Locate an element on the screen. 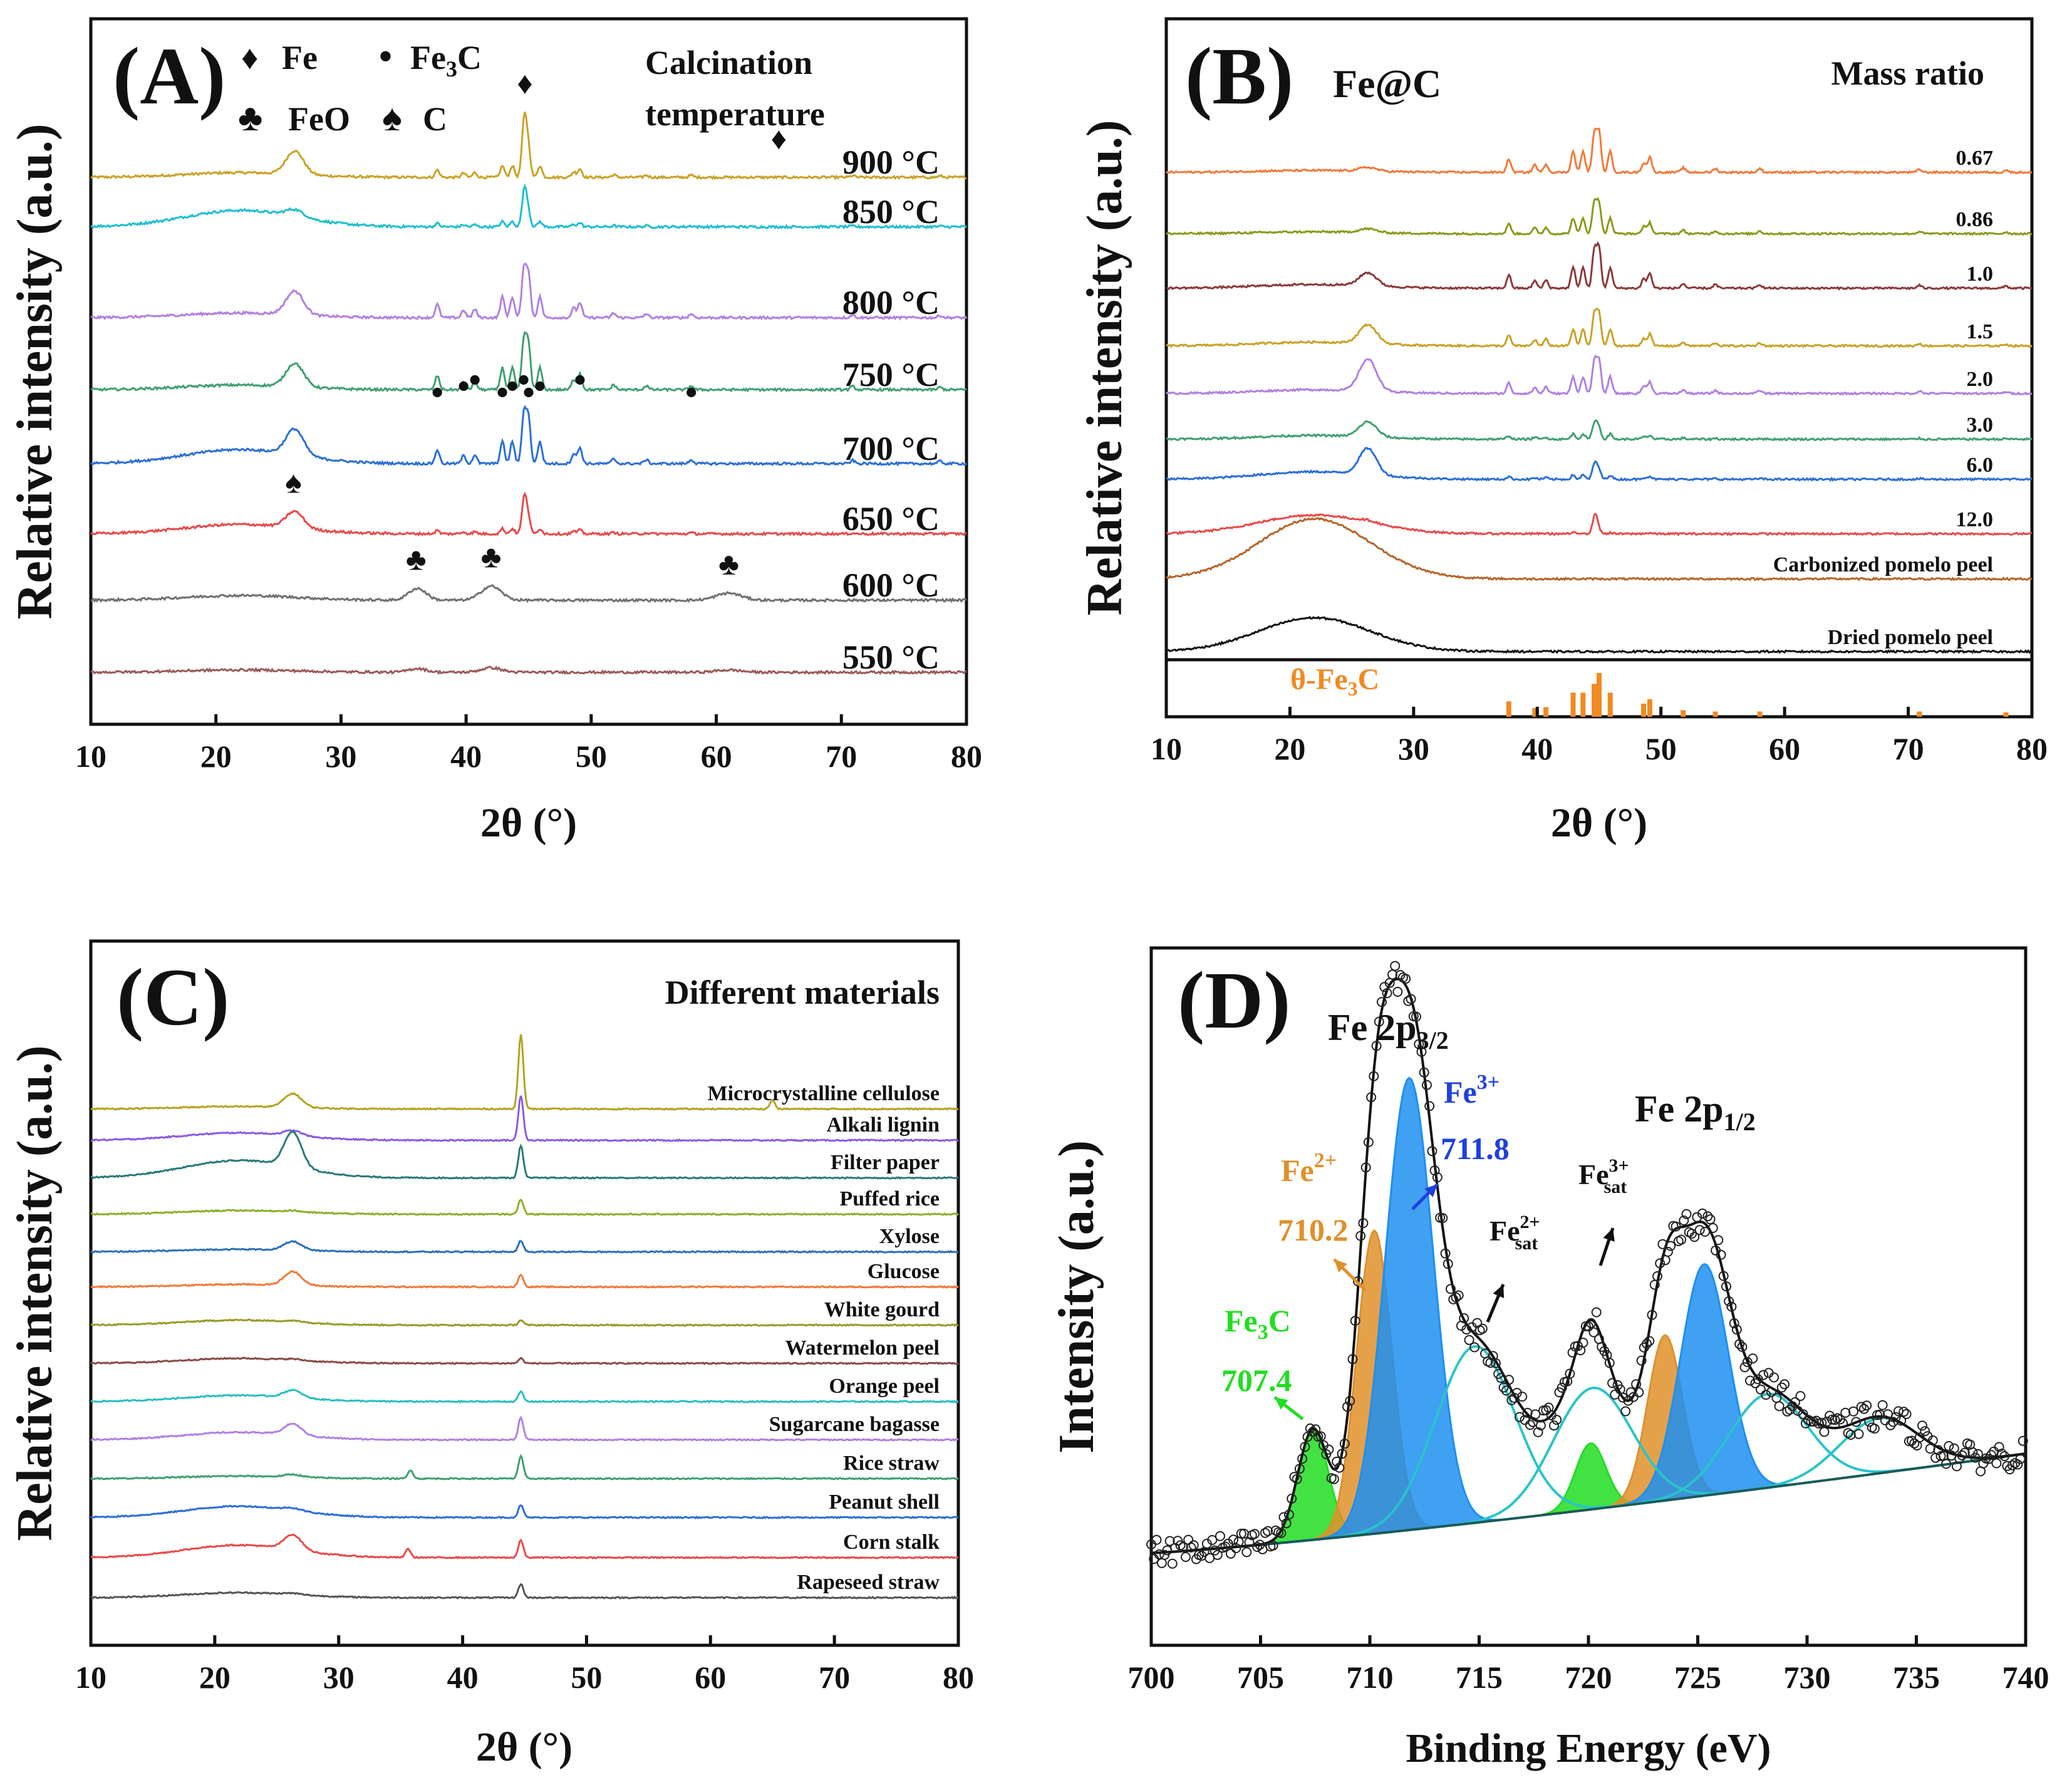 The width and height of the screenshot is (2072, 1785). panel-b-series-label-0-86: 0.86 is located at coordinates (1975, 220).